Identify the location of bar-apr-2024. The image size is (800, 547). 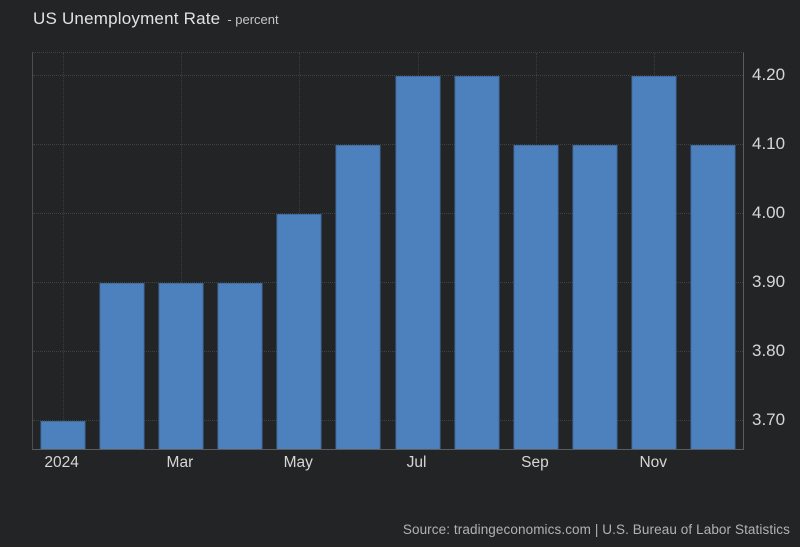
(240, 365).